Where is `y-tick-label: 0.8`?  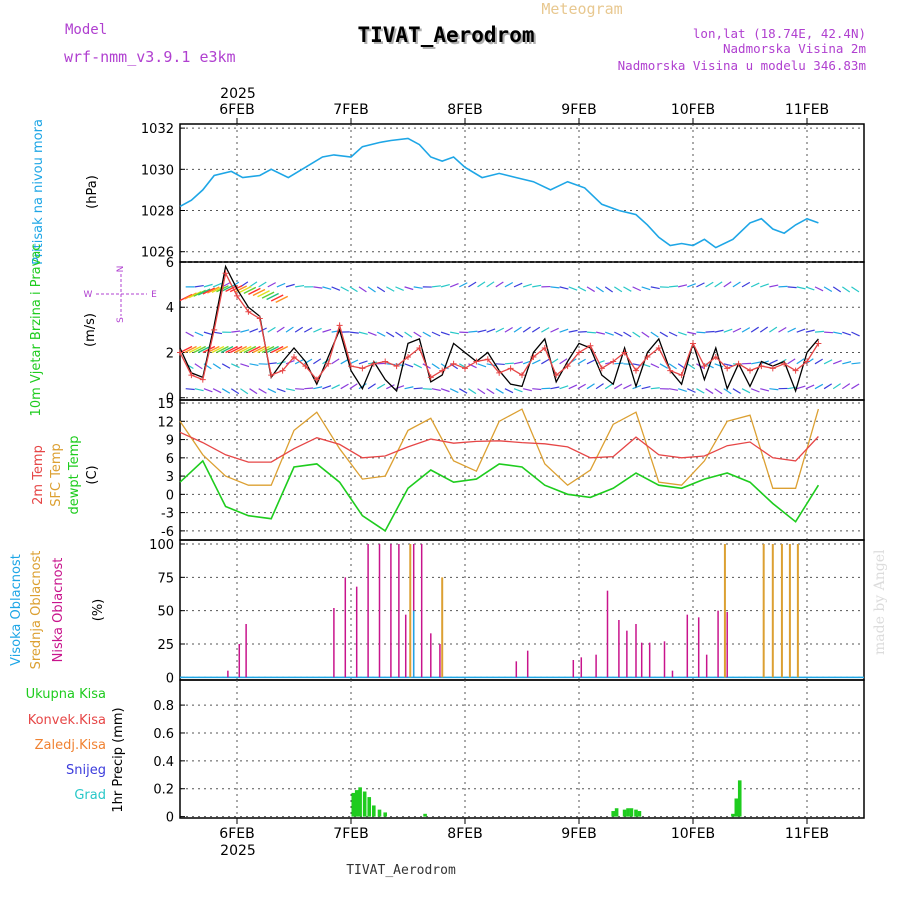 y-tick-label: 0.8 is located at coordinates (163, 706).